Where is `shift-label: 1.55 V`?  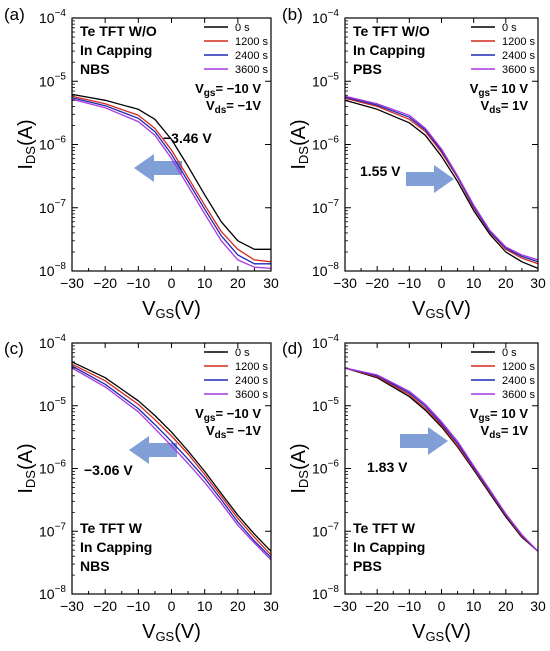
shift-label: 1.55 V is located at coordinates (380, 171).